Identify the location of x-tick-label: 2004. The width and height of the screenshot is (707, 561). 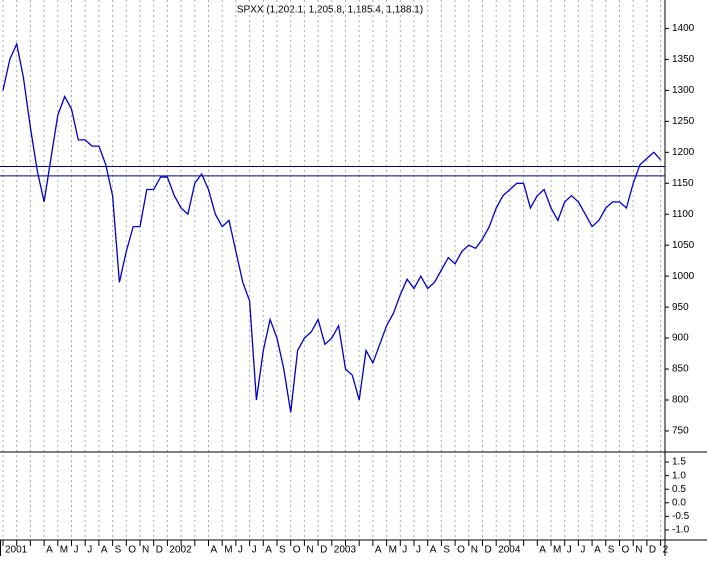
(509, 550).